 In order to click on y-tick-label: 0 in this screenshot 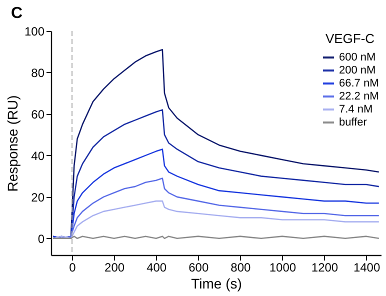, I will do `click(41, 239)`.